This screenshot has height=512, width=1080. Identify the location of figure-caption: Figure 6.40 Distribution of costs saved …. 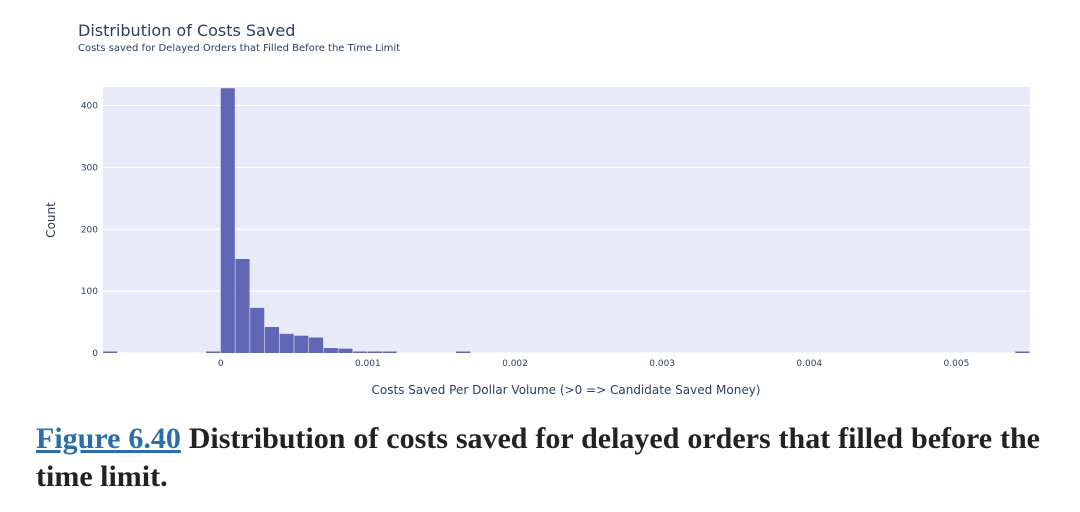
(538, 458).